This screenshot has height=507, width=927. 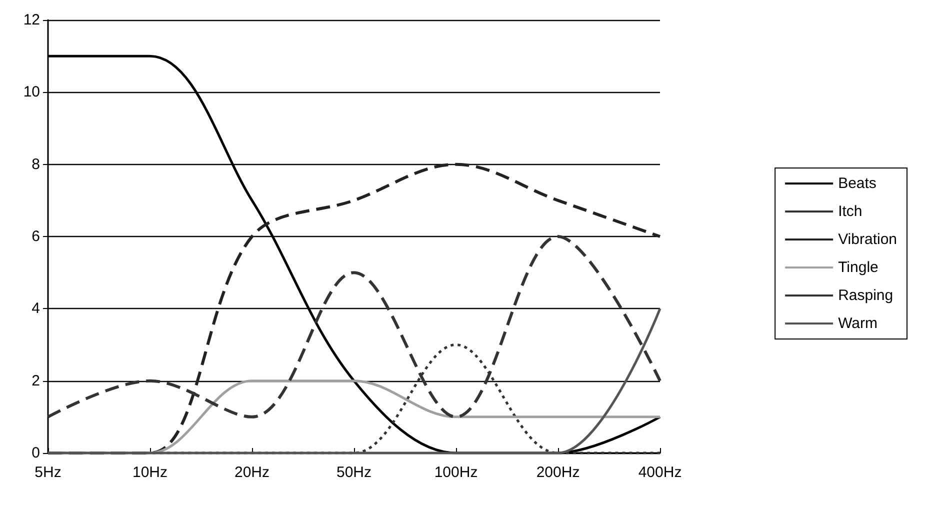 I want to click on y-tick-label: 0, so click(x=36, y=453).